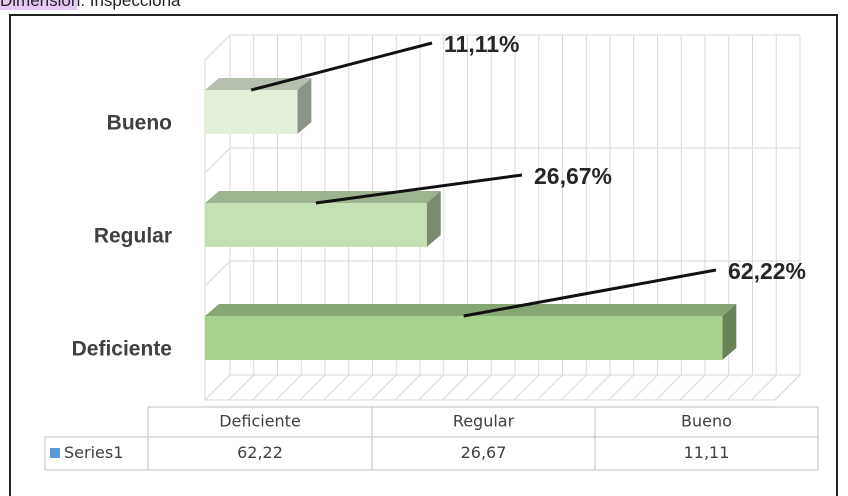  What do you see at coordinates (484, 452) in the screenshot?
I see `table-cell: 26,67` at bounding box center [484, 452].